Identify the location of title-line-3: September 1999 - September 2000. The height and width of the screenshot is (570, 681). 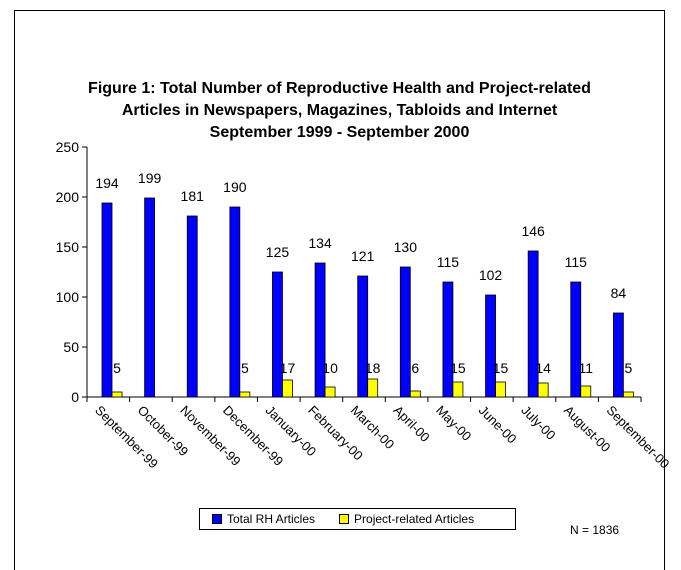
(339, 132).